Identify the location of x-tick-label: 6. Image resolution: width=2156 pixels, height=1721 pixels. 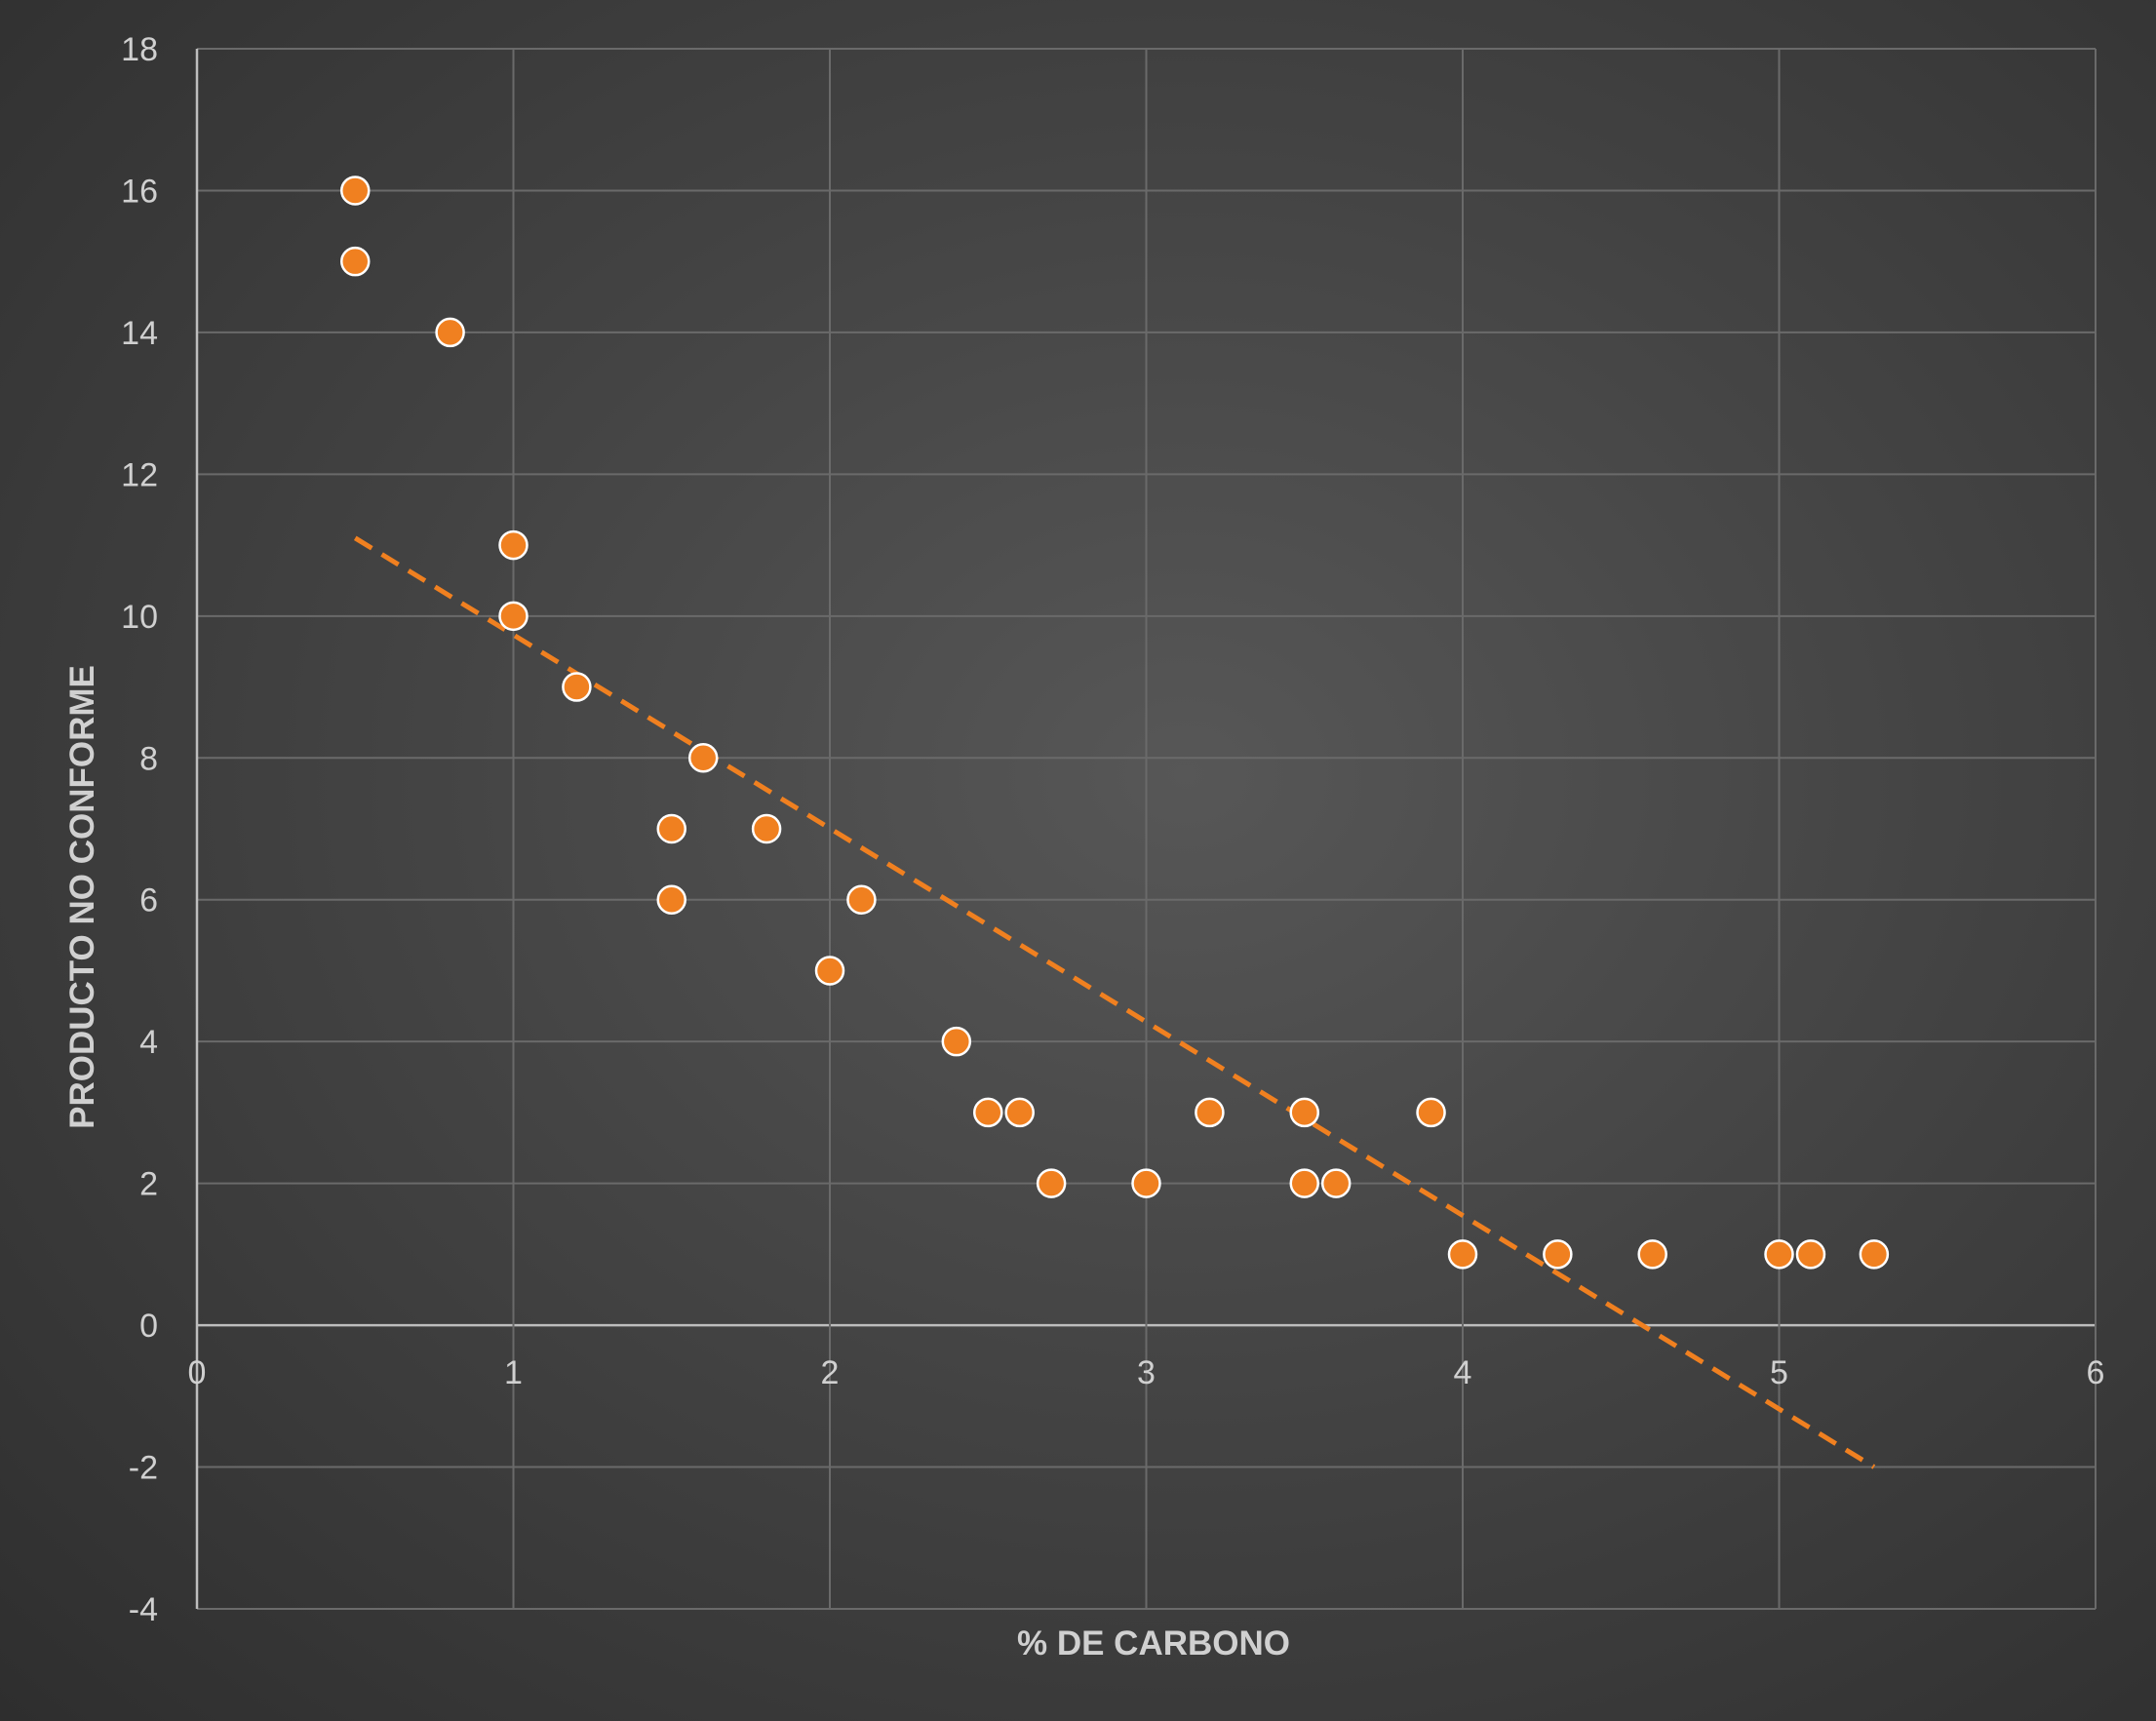
(2096, 1372).